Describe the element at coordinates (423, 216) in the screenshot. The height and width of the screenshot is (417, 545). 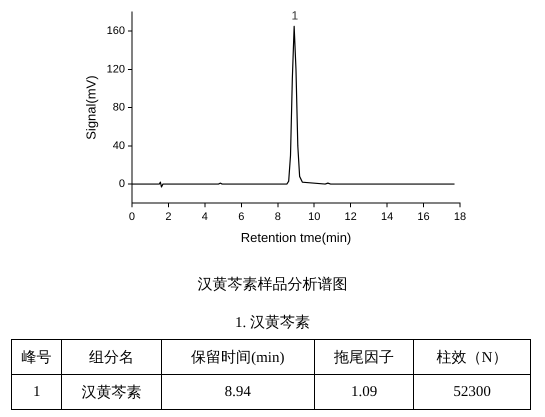
I see `x-tick-label: 16` at that location.